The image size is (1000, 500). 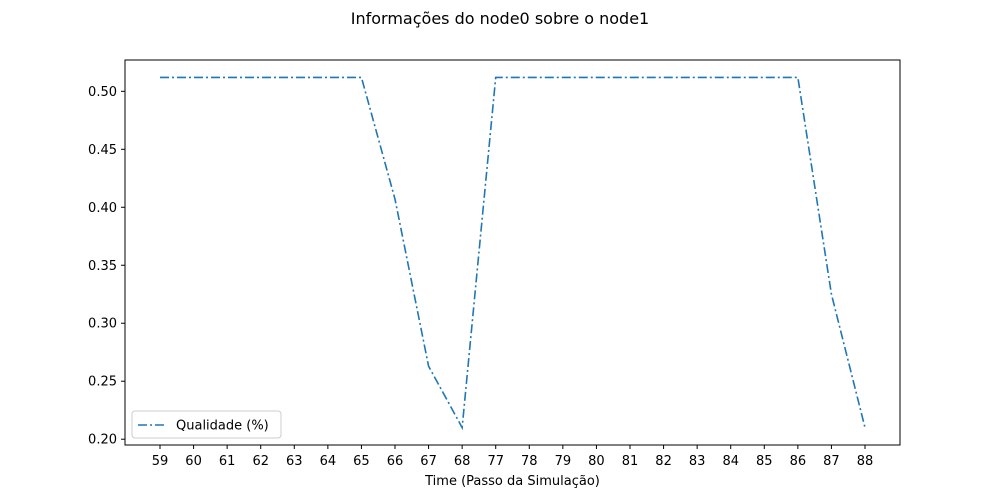 I want to click on y-tick-label: 0.50, so click(x=102, y=92).